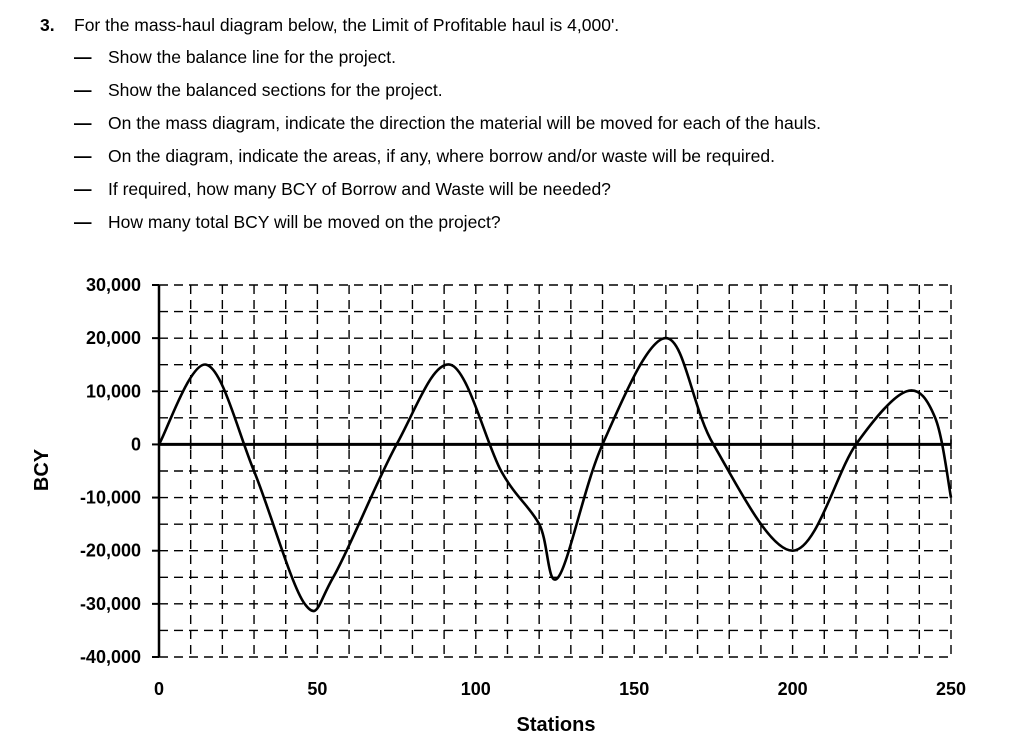  I want to click on y-tick-label: 0, so click(136, 444).